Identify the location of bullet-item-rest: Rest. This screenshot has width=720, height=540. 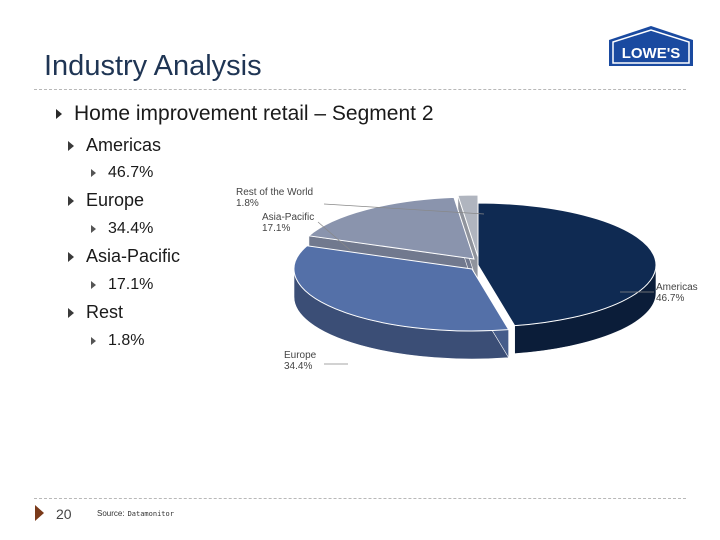
(95, 312).